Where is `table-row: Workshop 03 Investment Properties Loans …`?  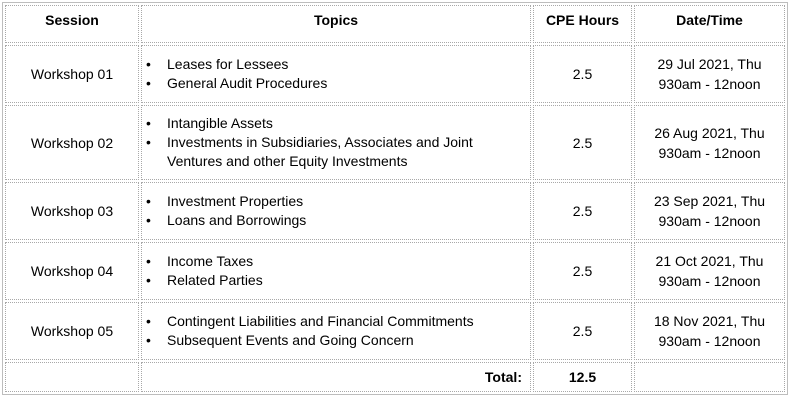
table-row: Workshop 03 Investment Properties Loans … is located at coordinates (395, 211).